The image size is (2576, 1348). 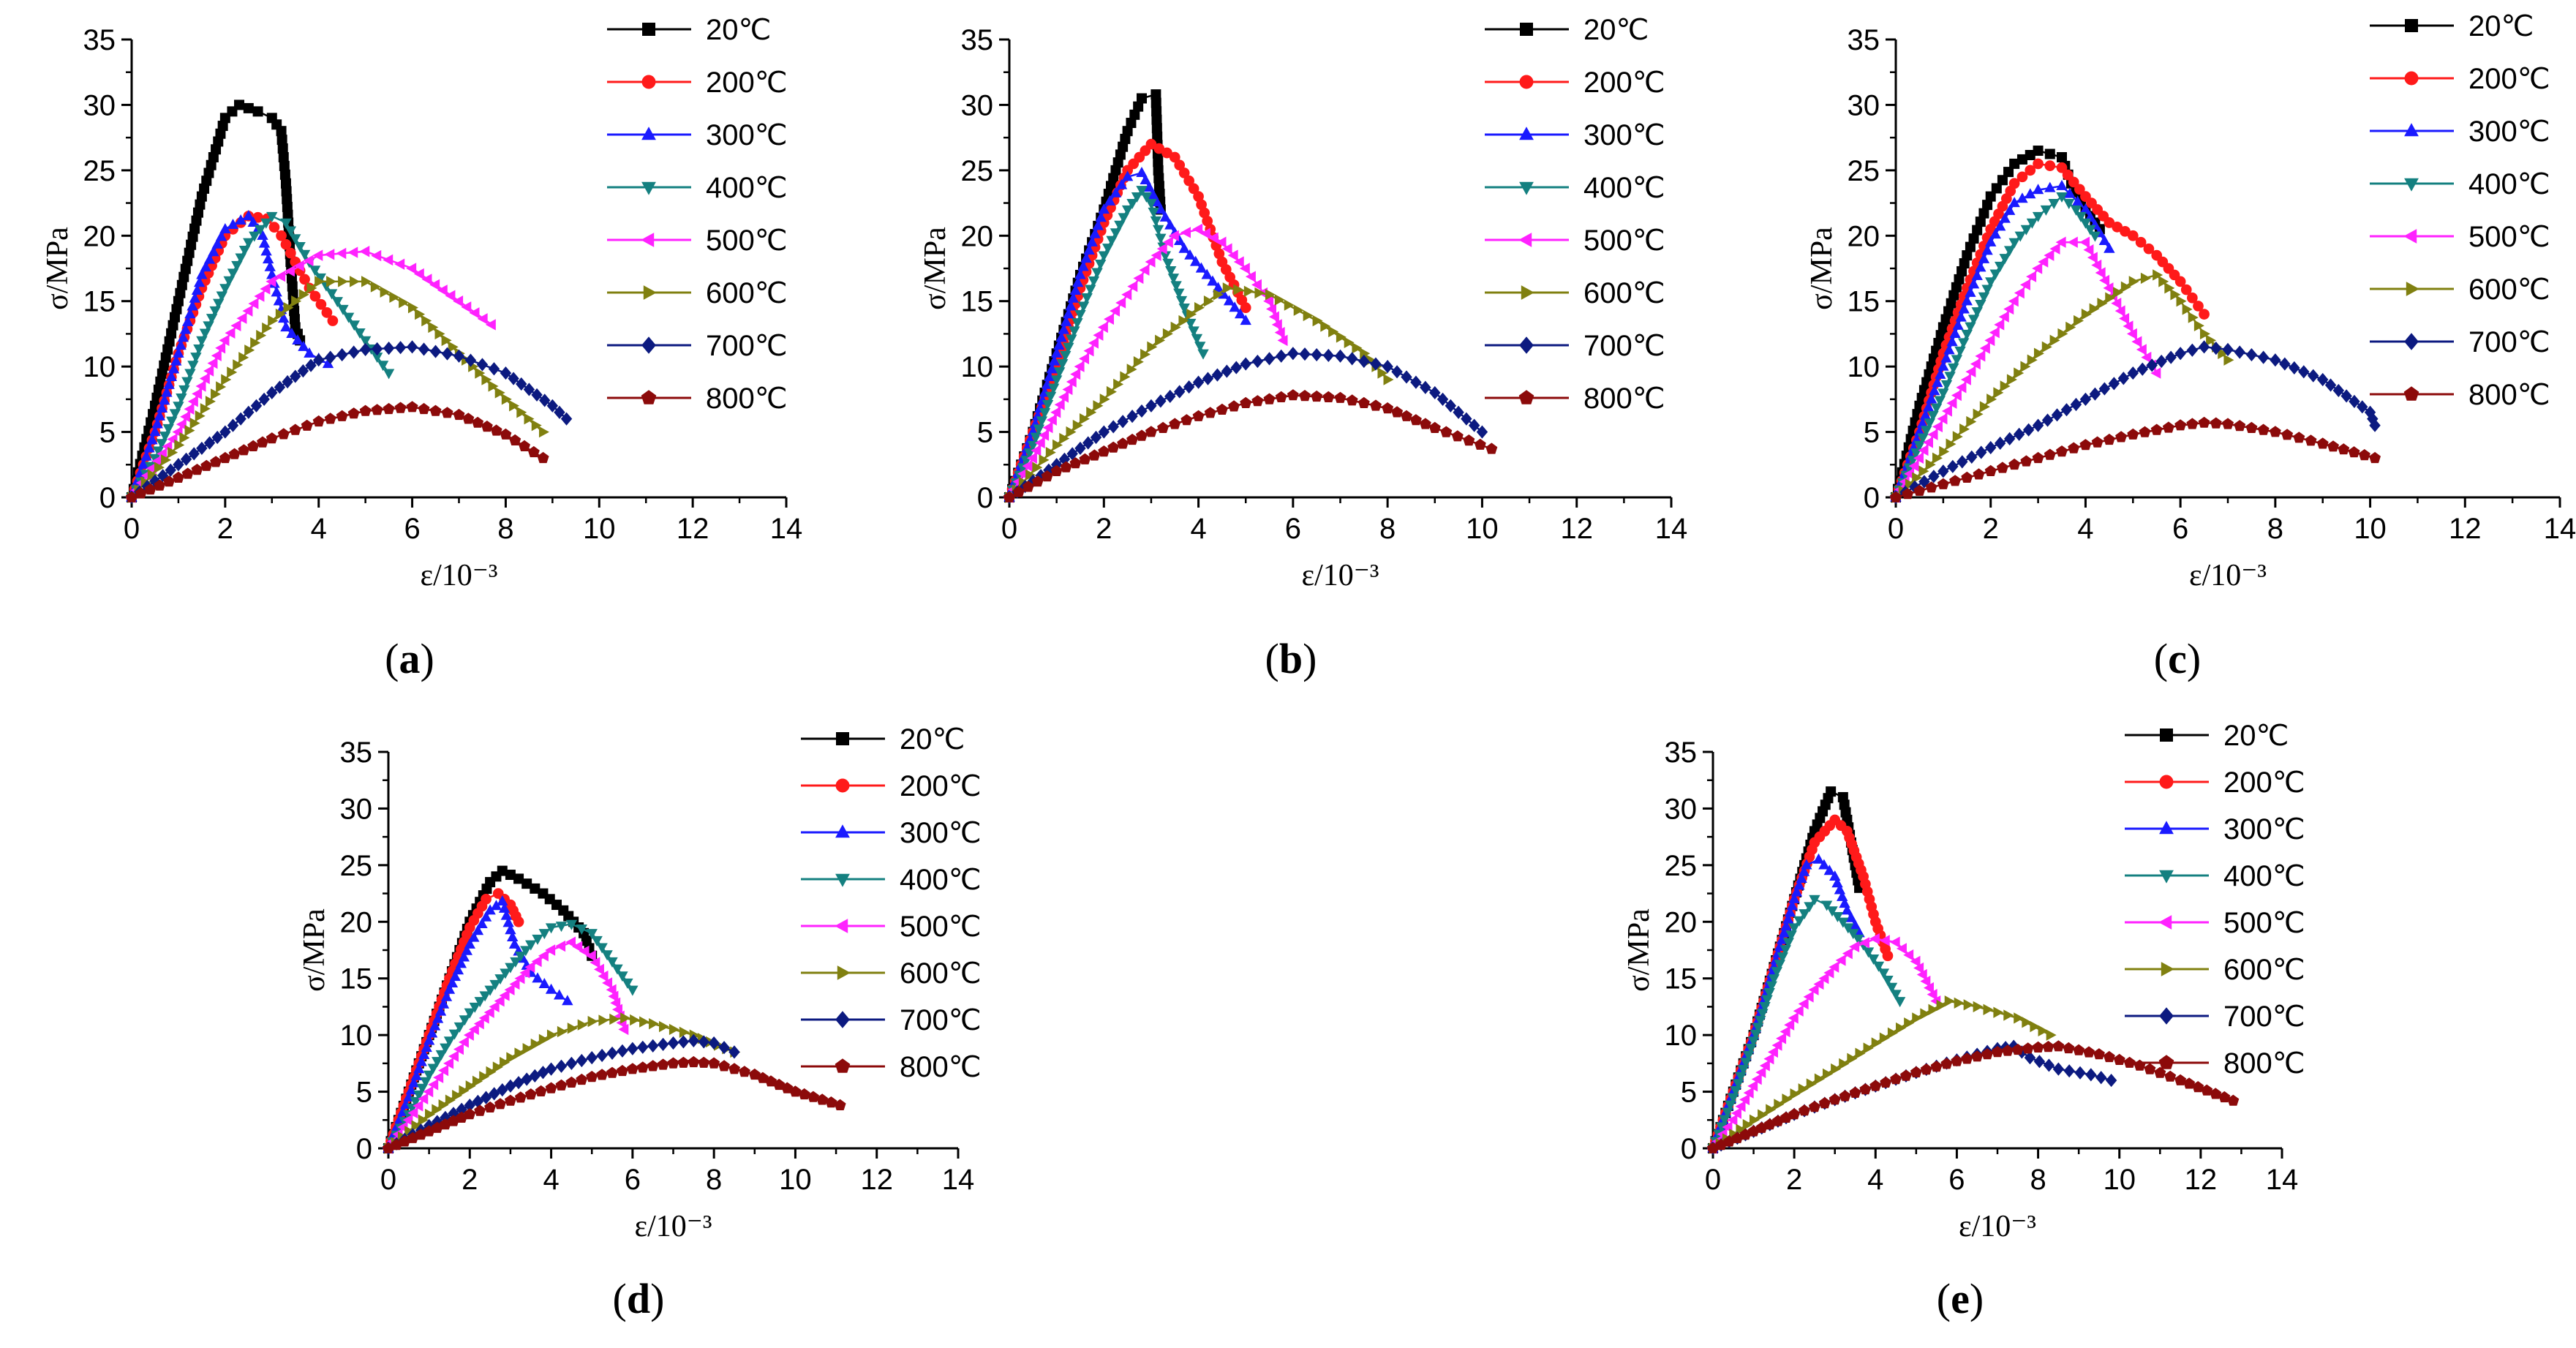 What do you see at coordinates (1624, 135) in the screenshot?
I see `legend-label: 300℃` at bounding box center [1624, 135].